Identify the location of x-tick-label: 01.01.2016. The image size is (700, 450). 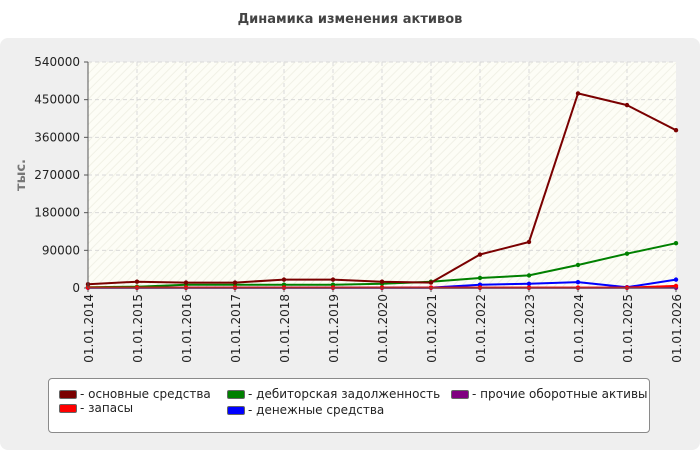
(187, 328).